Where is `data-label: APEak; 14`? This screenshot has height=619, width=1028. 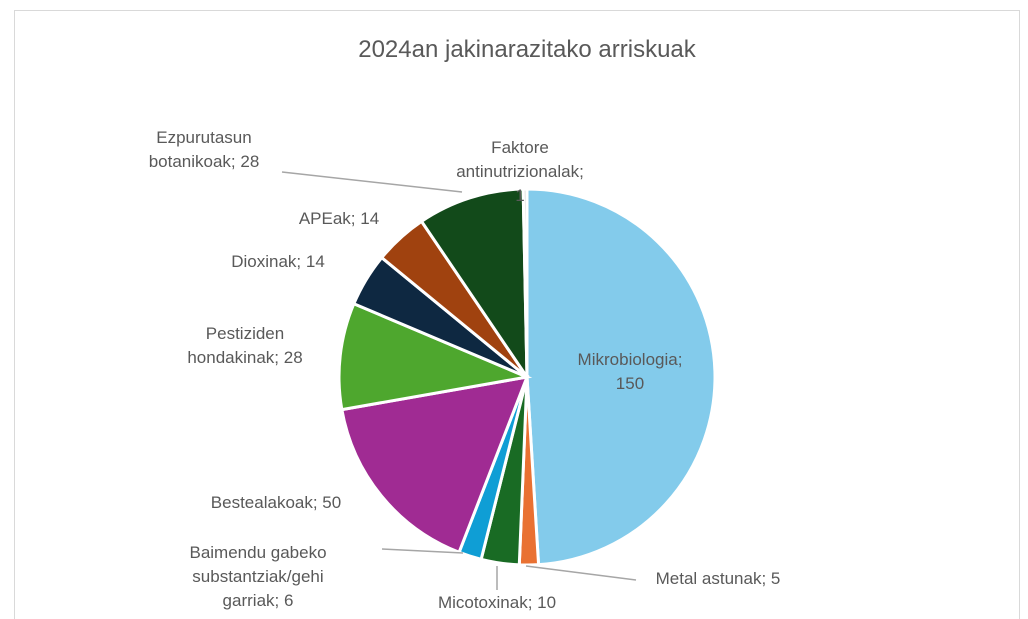 data-label: APEak; 14 is located at coordinates (339, 218).